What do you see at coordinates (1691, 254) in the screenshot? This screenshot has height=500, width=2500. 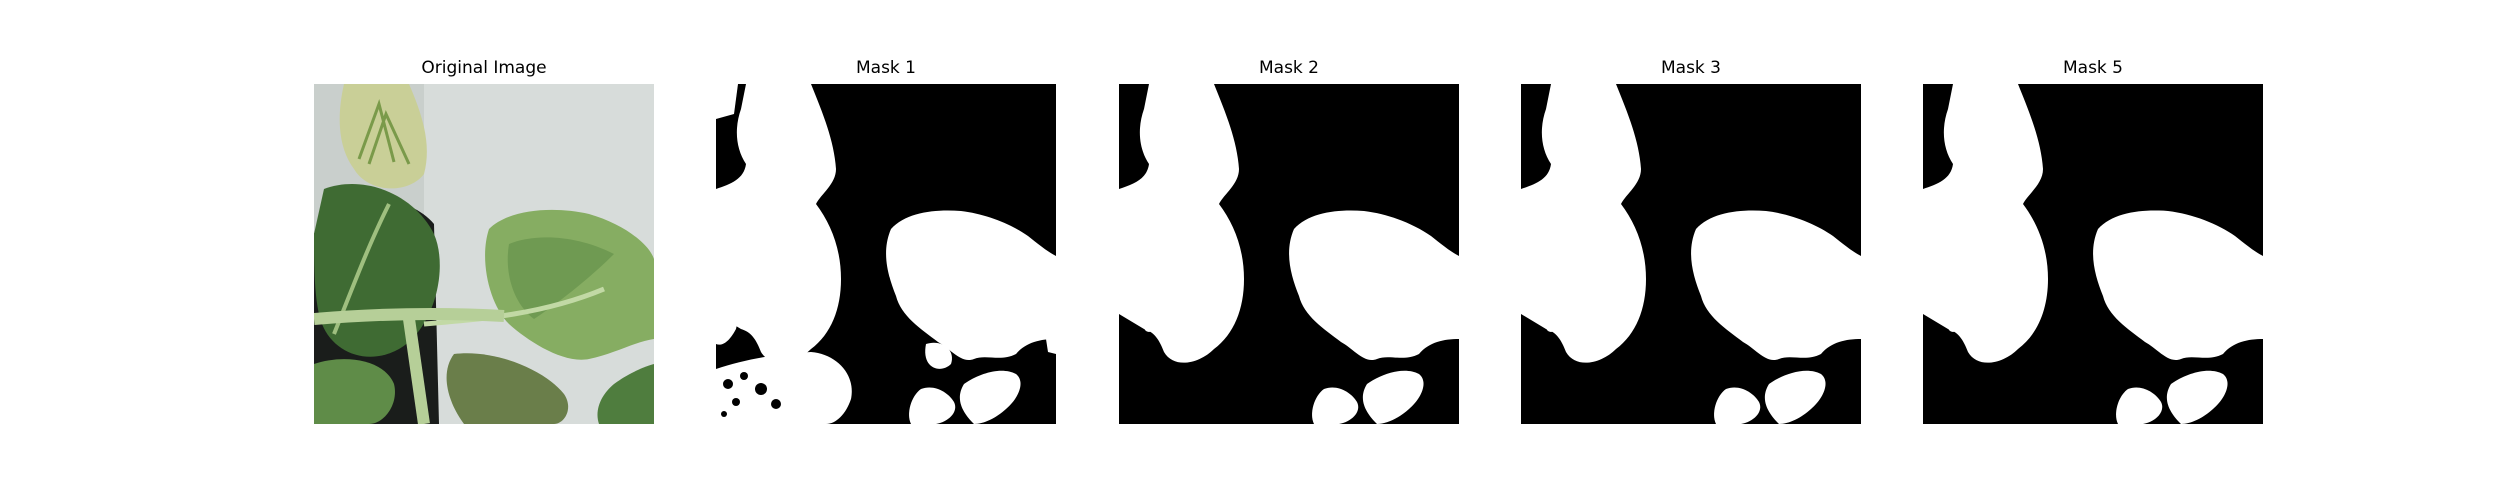 I see `mask-3-image` at bounding box center [1691, 254].